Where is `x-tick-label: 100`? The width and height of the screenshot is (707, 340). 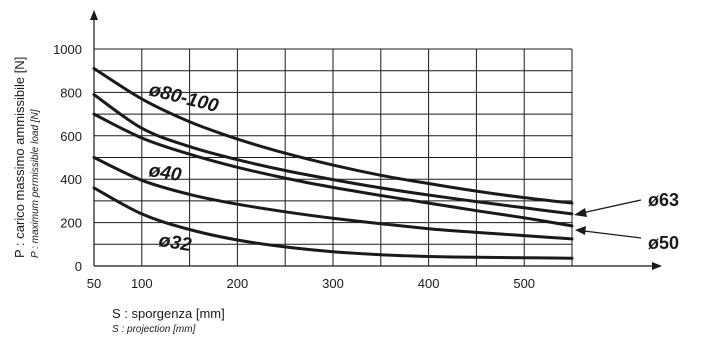 x-tick-label: 100 is located at coordinates (142, 283).